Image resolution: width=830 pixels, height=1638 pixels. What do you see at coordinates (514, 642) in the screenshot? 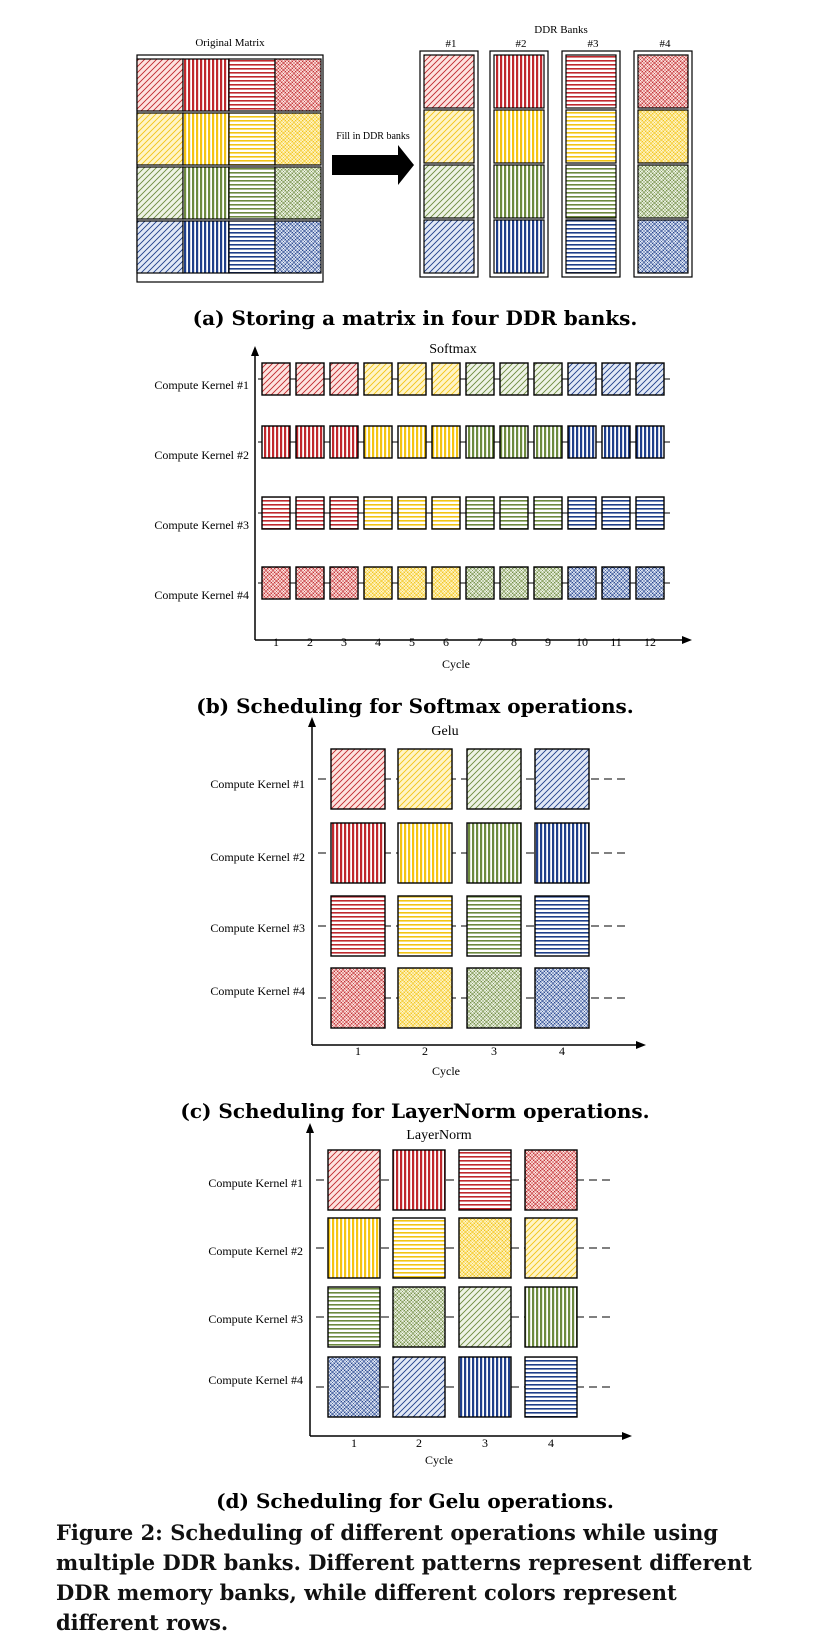
I see `cycle-tick-label: 8` at bounding box center [514, 642].